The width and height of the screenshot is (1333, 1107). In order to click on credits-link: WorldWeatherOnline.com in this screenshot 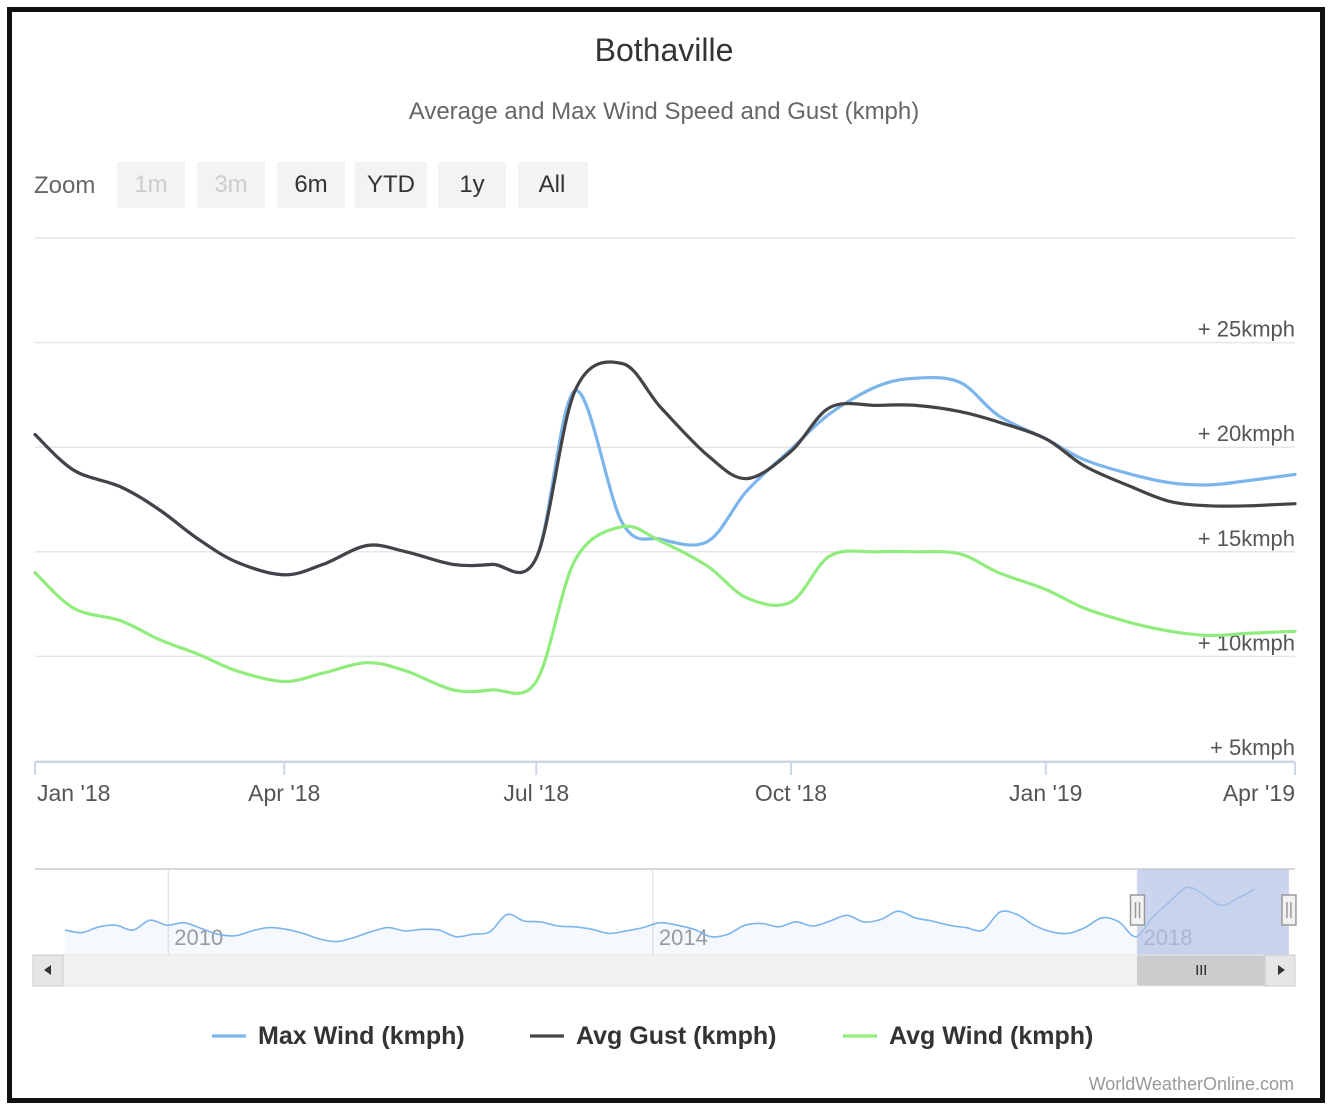, I will do `click(1191, 1084)`.